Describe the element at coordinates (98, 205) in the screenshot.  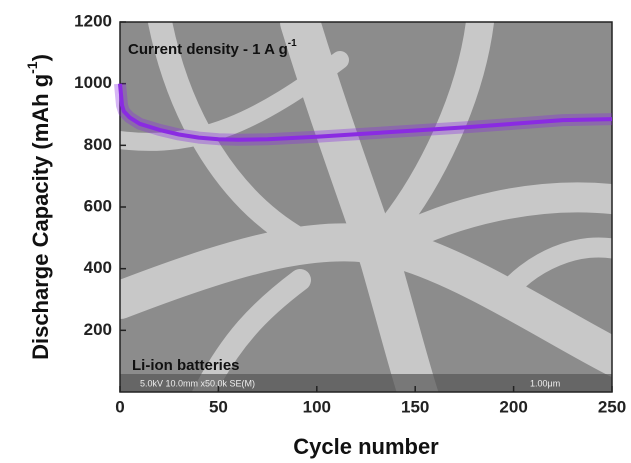
I see `y-tick-label: 600` at that location.